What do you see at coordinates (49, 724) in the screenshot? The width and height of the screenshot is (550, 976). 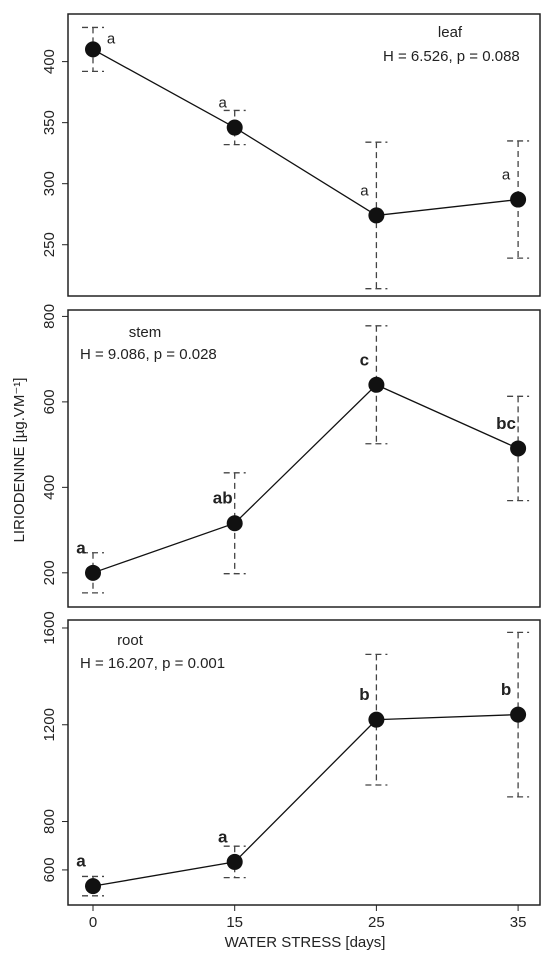 I see `y-tick-label: 1200` at bounding box center [49, 724].